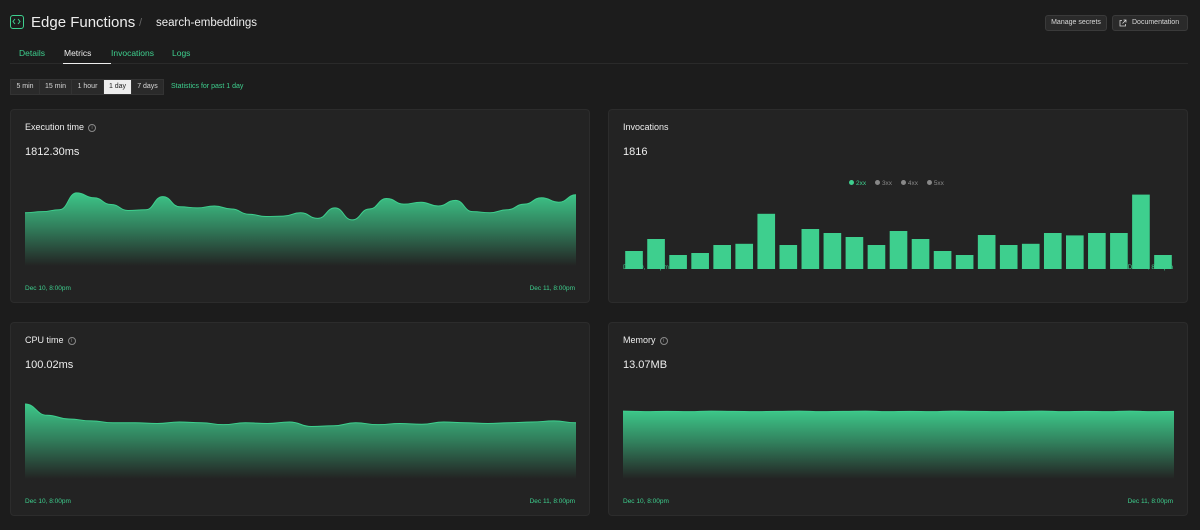 Image resolution: width=1200 pixels, height=530 pixels. I want to click on invocations-legend: 2xx 3xx 4xx 5xx, so click(900, 183).